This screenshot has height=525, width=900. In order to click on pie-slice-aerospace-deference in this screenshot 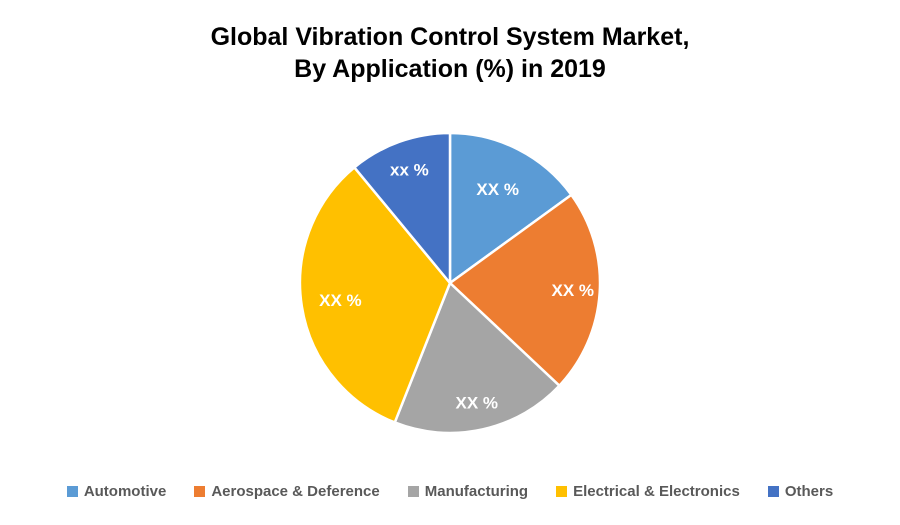, I will do `click(525, 290)`.